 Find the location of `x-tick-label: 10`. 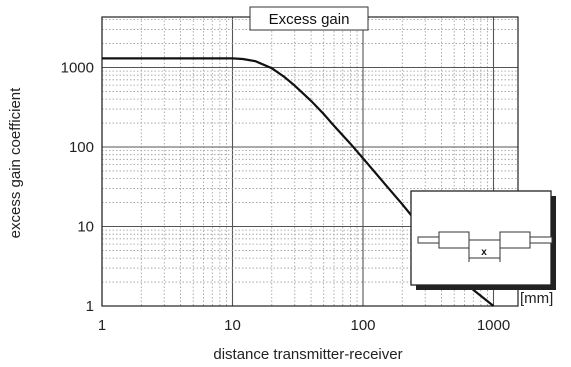

x-tick-label: 10 is located at coordinates (232, 325).